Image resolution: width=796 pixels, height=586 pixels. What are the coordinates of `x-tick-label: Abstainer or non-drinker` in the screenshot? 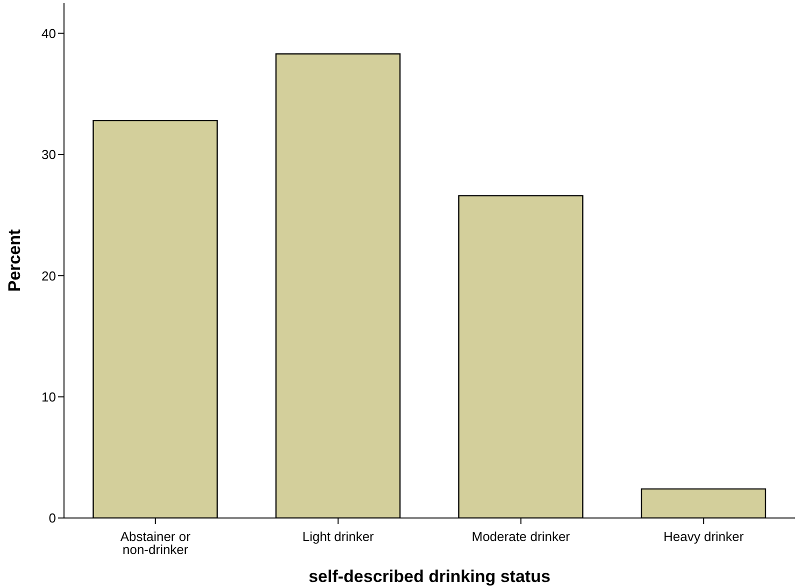 It's located at (156, 543).